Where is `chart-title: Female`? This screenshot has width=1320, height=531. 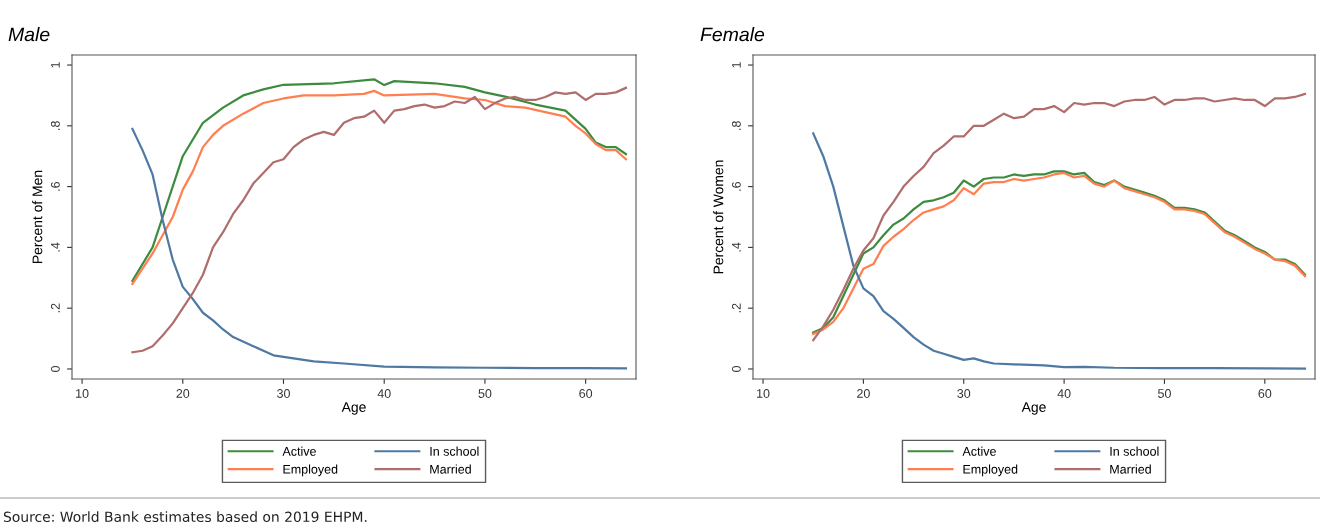
chart-title: Female is located at coordinates (732, 34).